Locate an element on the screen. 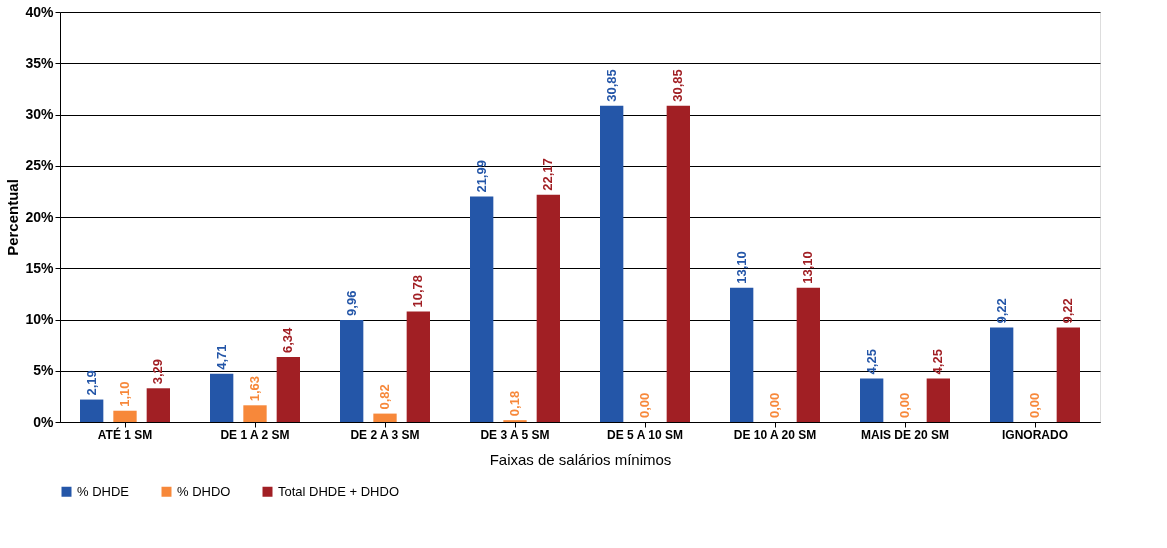  data-label: 6,34 is located at coordinates (288, 340).